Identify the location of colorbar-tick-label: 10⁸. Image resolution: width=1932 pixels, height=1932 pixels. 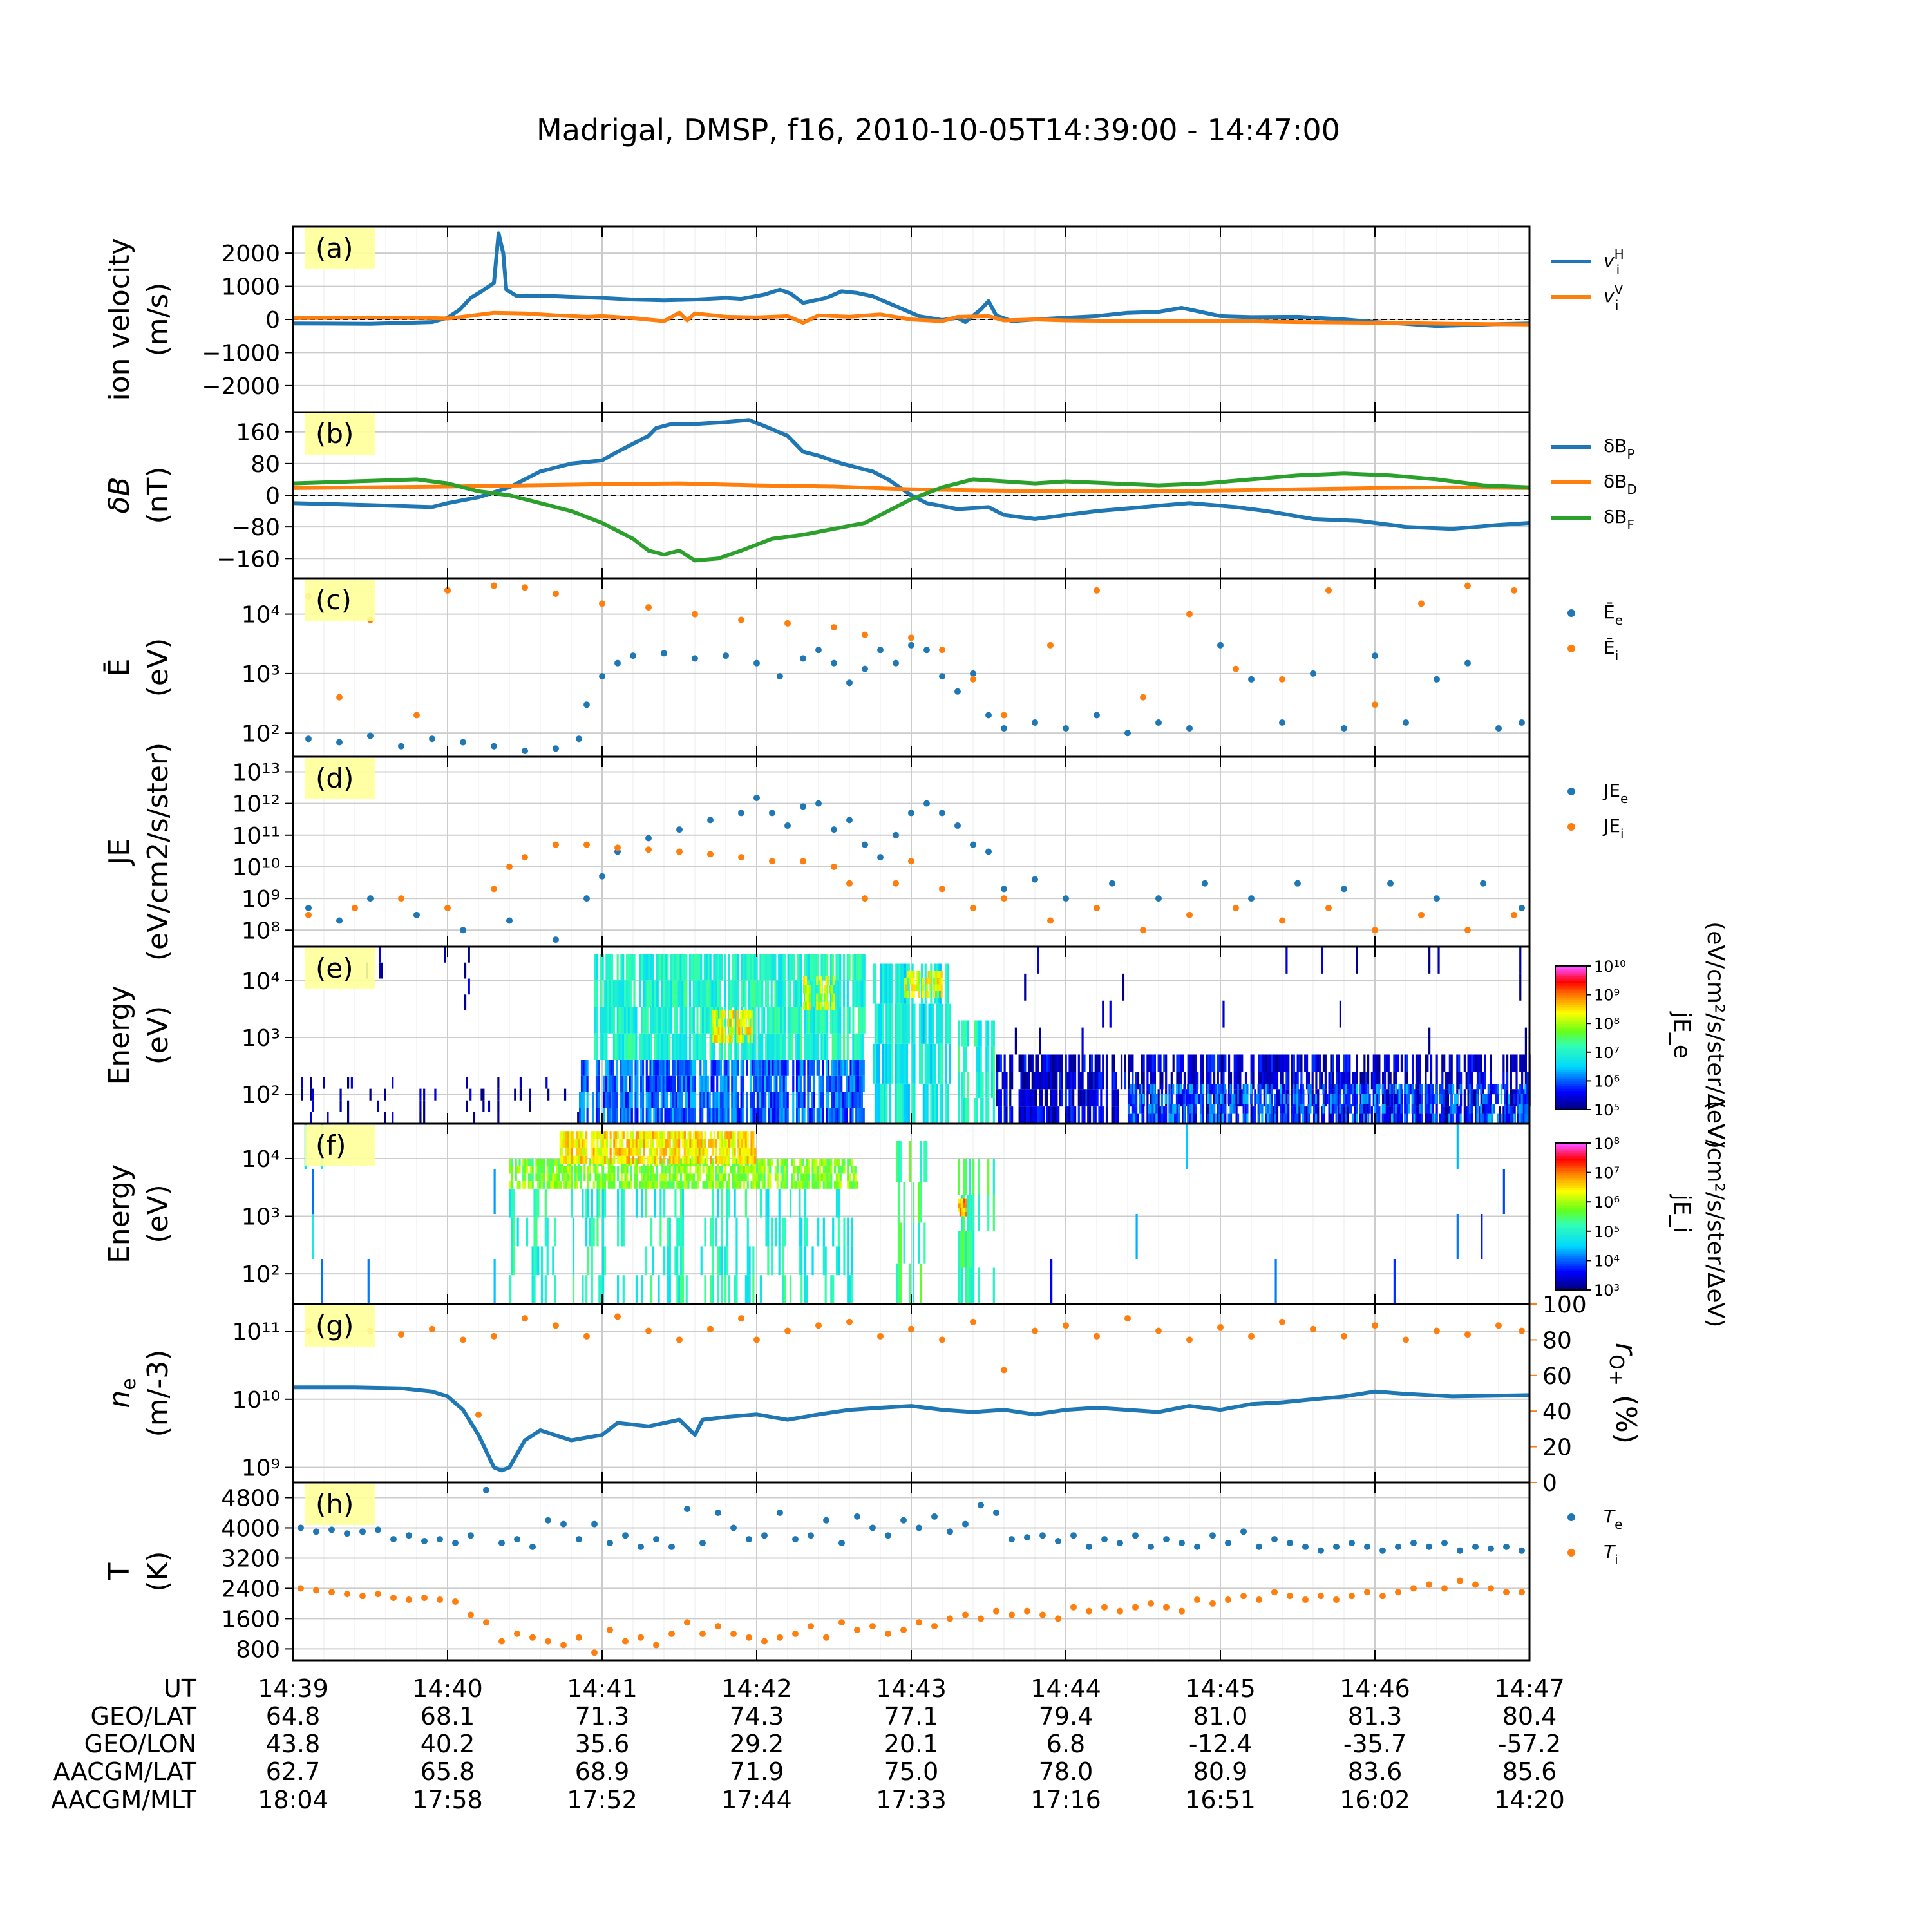
(1607, 1144).